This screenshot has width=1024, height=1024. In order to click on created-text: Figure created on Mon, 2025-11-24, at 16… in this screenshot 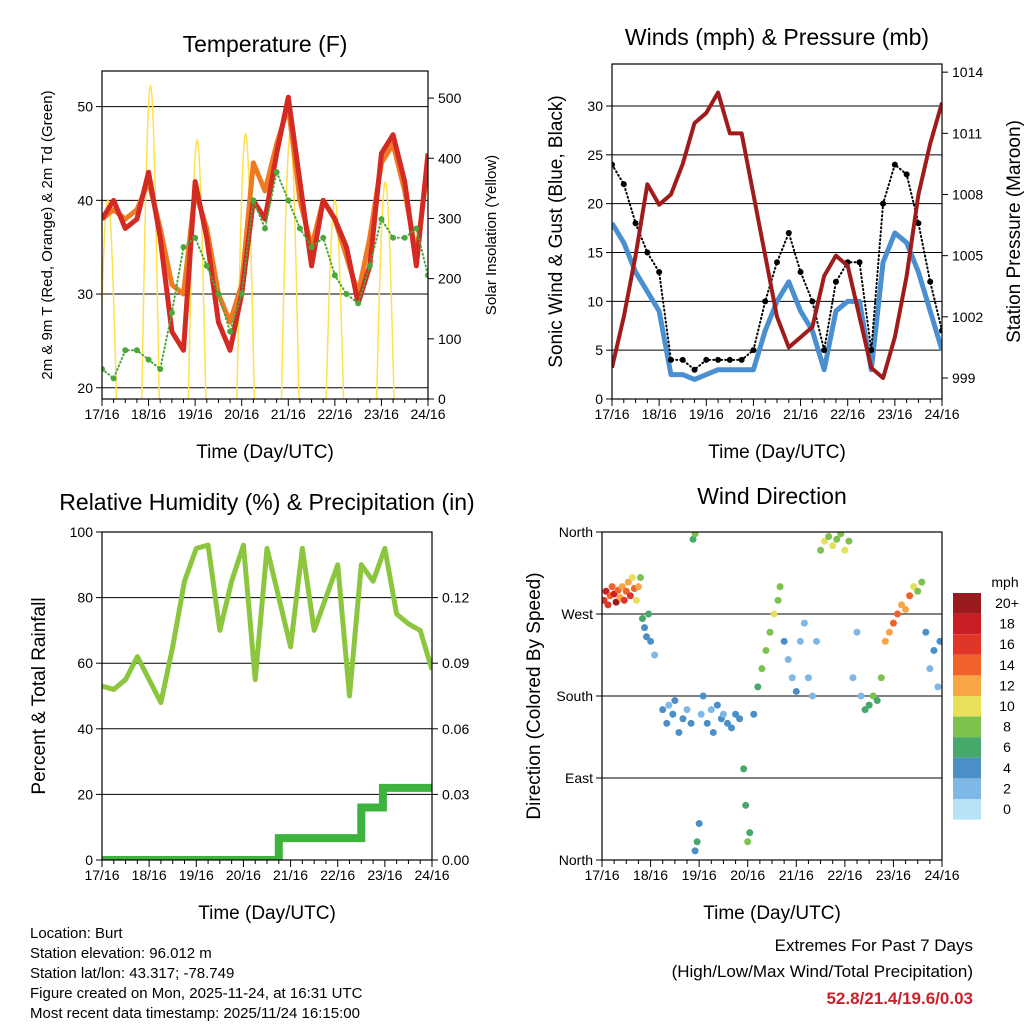, I will do `click(196, 993)`.